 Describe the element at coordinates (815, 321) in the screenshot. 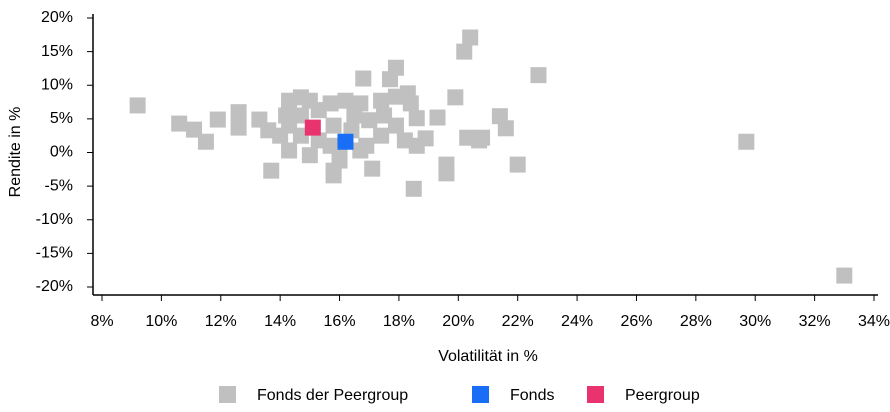

I see `x-tick-label: 32%` at that location.